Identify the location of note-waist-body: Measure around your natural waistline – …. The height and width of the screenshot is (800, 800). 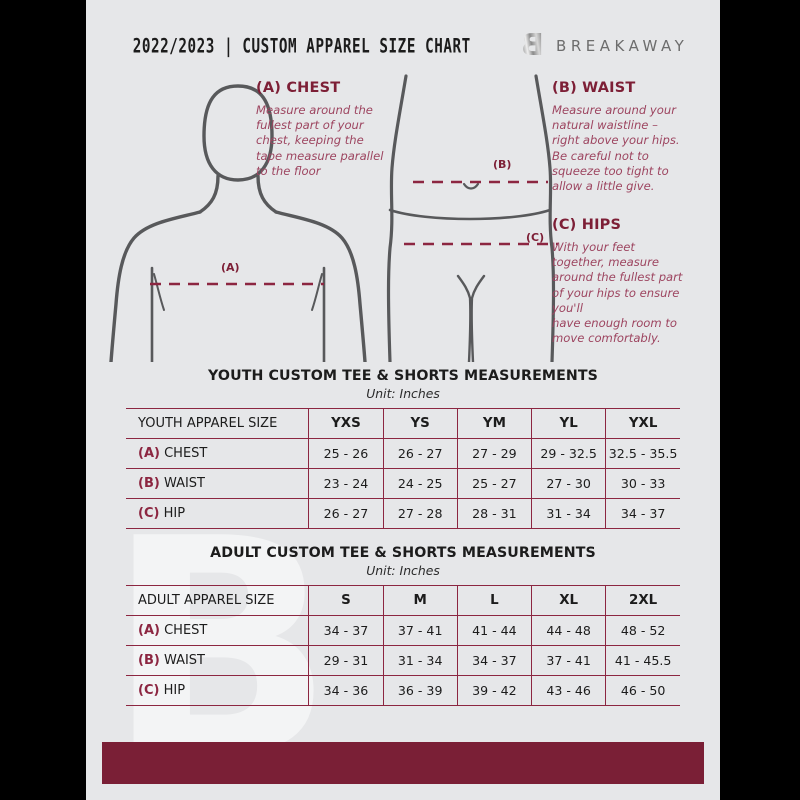
(616, 148).